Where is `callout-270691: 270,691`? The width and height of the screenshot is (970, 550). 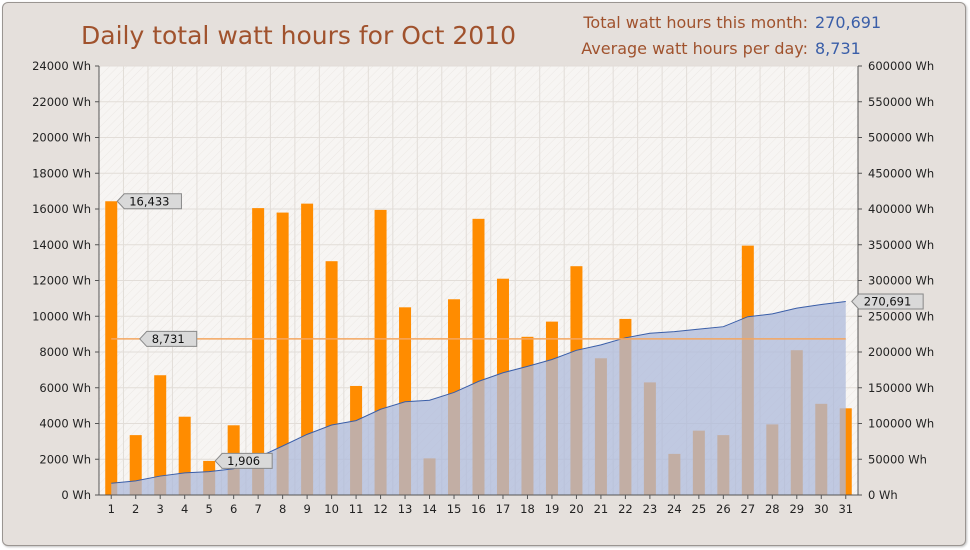
callout-270691: 270,691 is located at coordinates (887, 301).